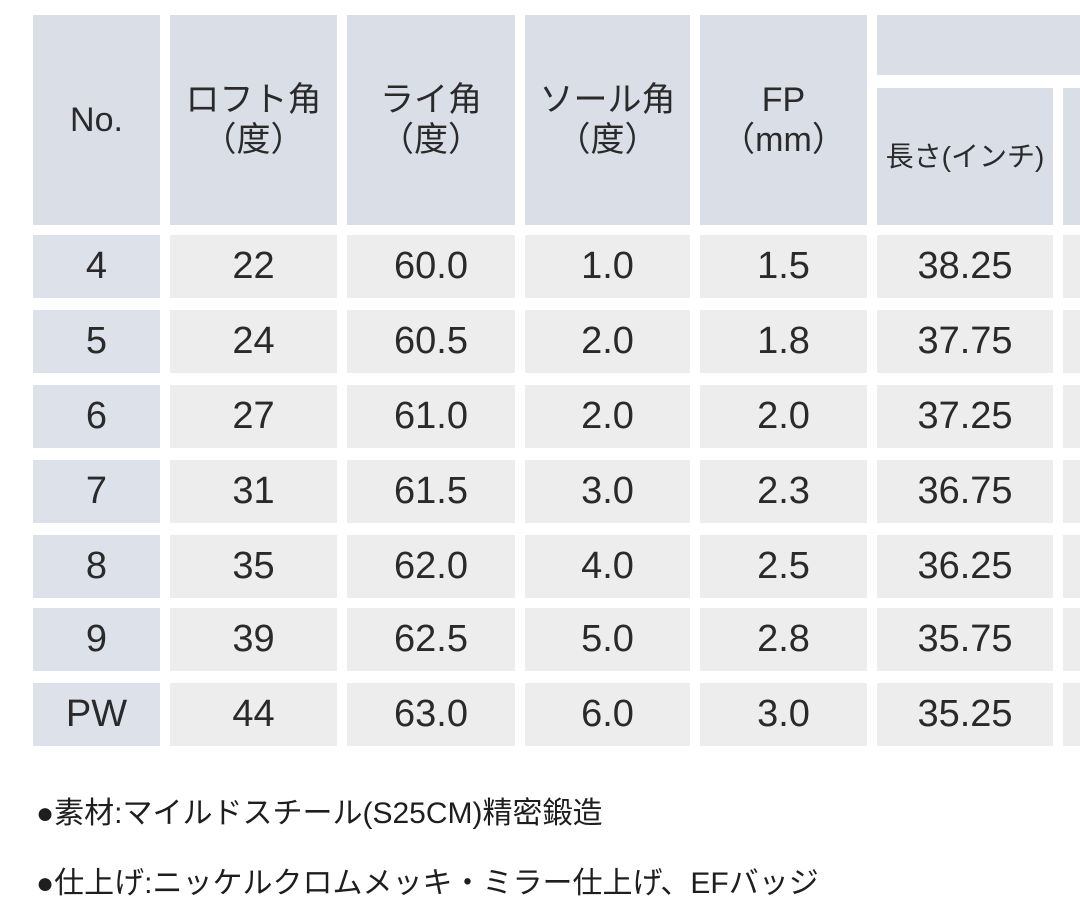 The image size is (1080, 906). What do you see at coordinates (783, 491) in the screenshot?
I see `data-cell: 2.3` at bounding box center [783, 491].